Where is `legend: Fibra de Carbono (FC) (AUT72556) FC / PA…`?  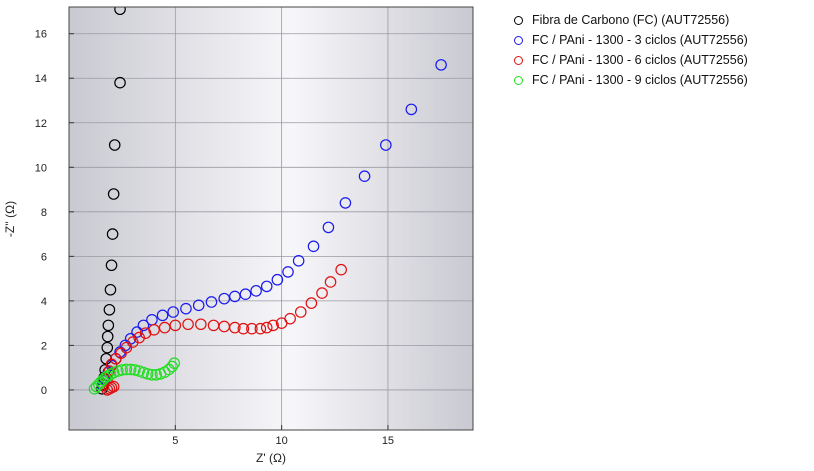 legend: Fibra de Carbono (FC) (AUT72556) FC / PA… is located at coordinates (631, 50).